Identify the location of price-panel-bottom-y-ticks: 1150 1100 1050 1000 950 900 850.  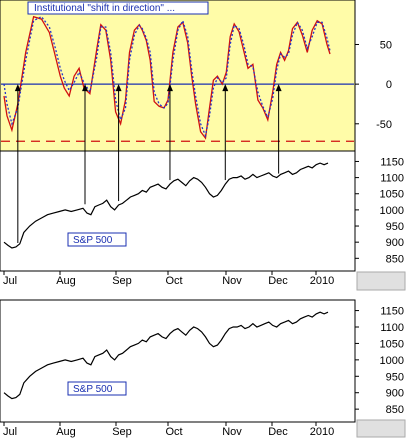
(379, 361).